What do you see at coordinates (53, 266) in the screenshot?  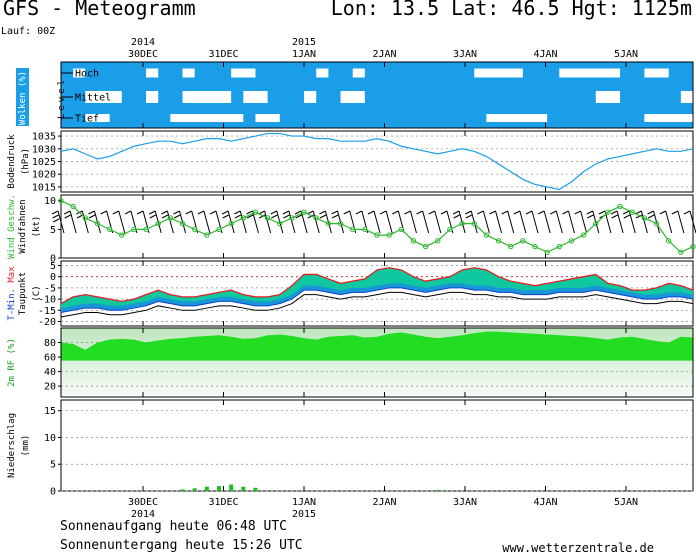 I see `temperature-tick-label: 5` at bounding box center [53, 266].